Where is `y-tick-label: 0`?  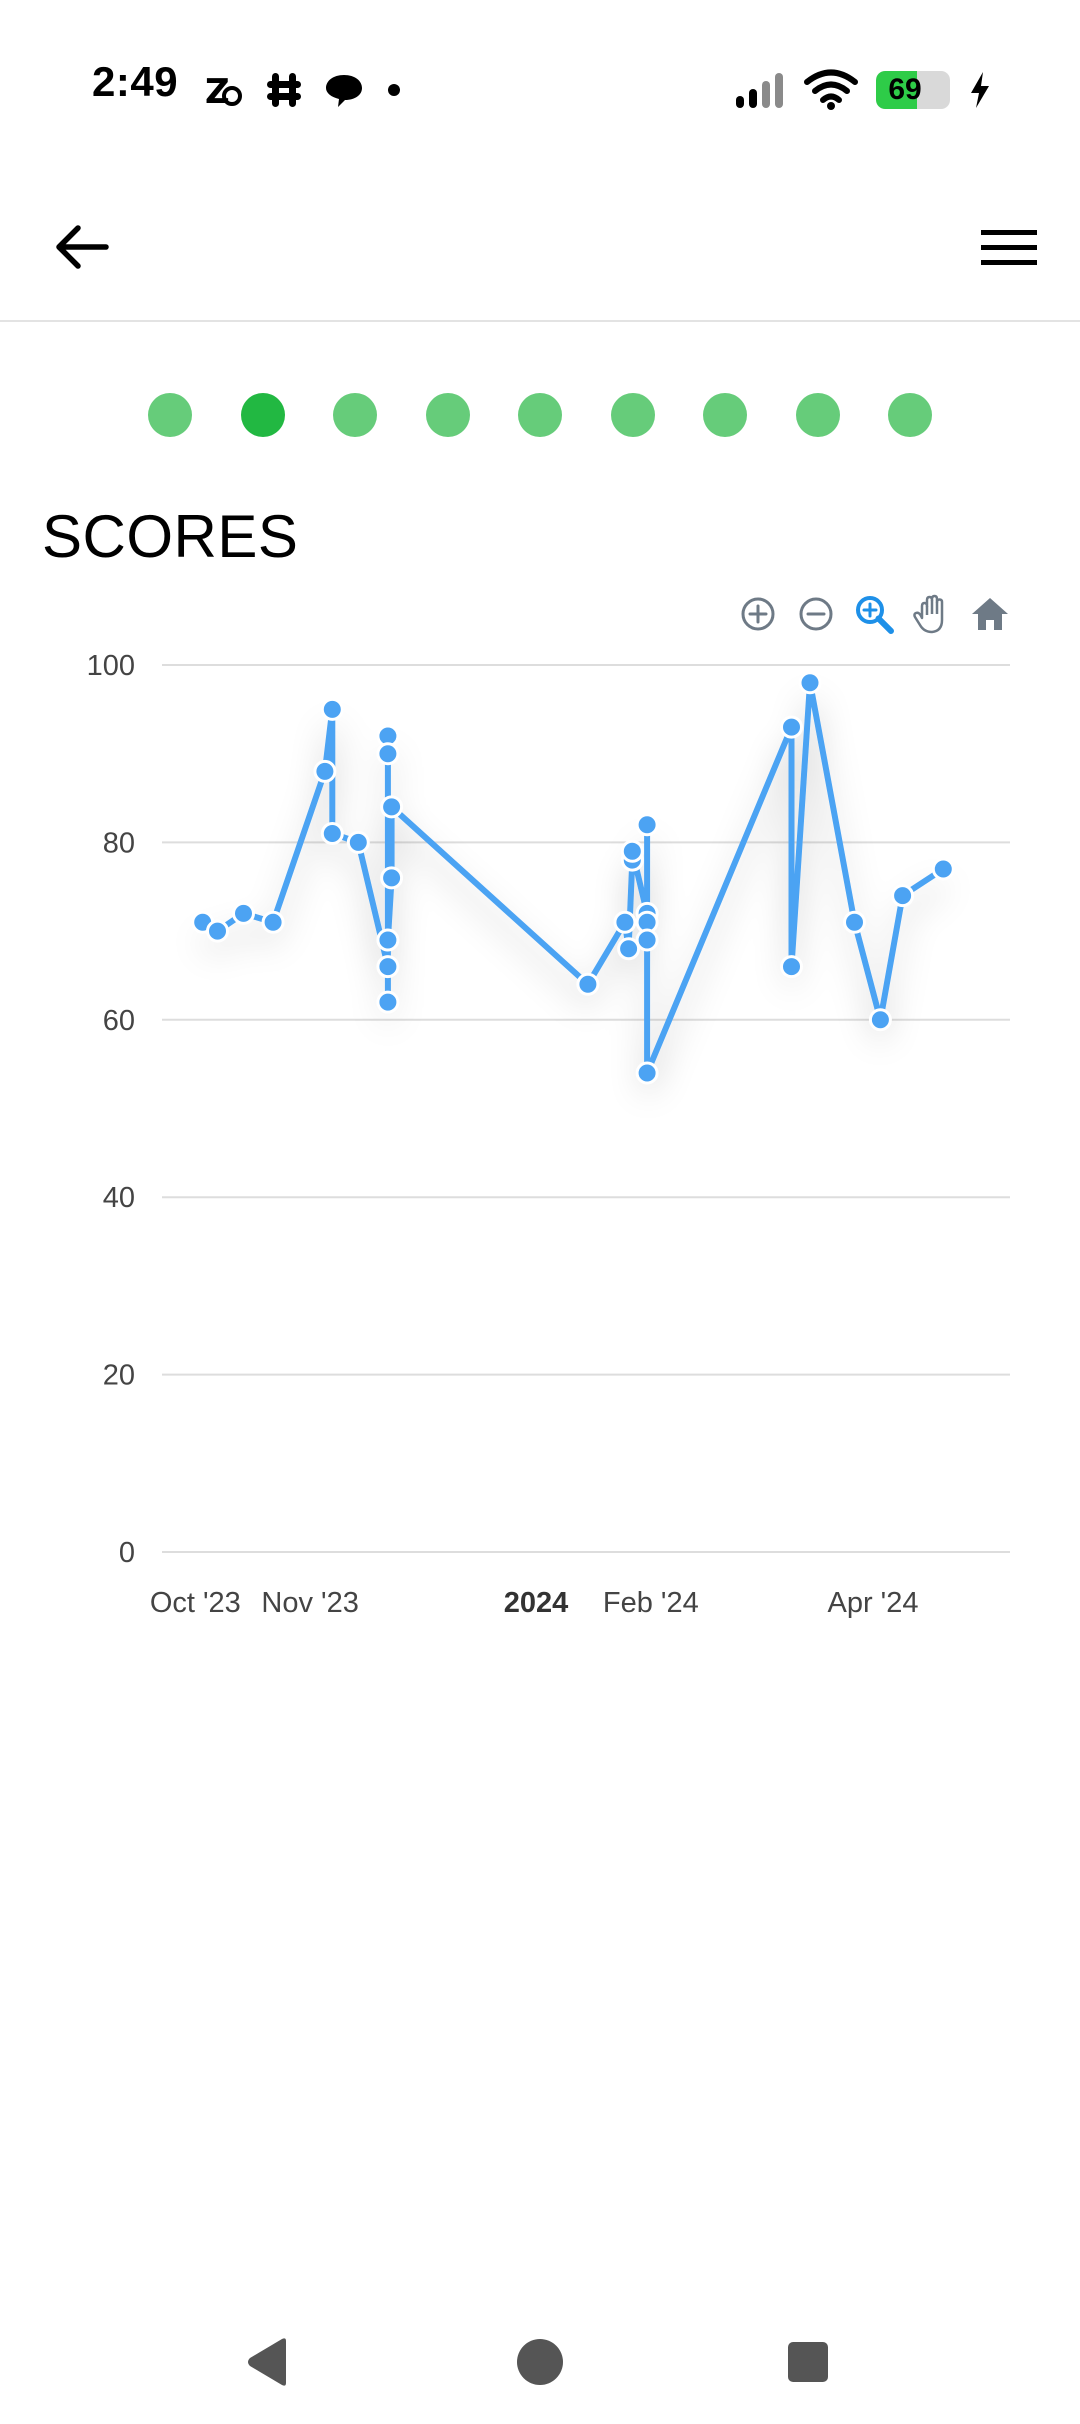
y-tick-label: 0 is located at coordinates (127, 1553).